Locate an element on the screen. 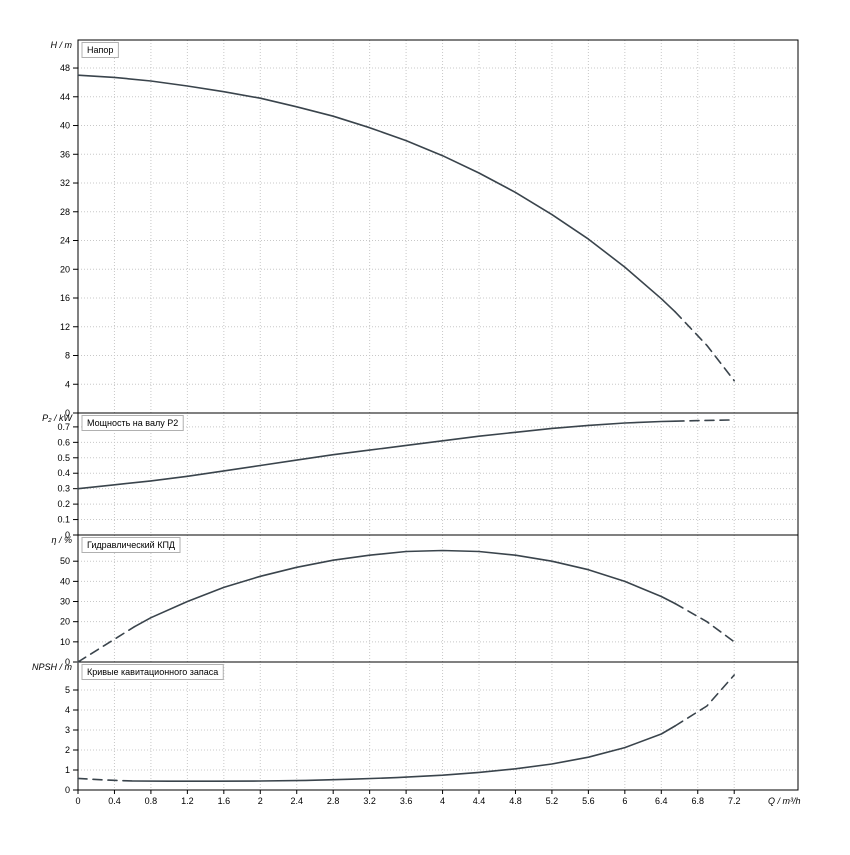 The height and width of the screenshot is (855, 850). shaft-power-curve-dashed is located at coordinates (705, 421).